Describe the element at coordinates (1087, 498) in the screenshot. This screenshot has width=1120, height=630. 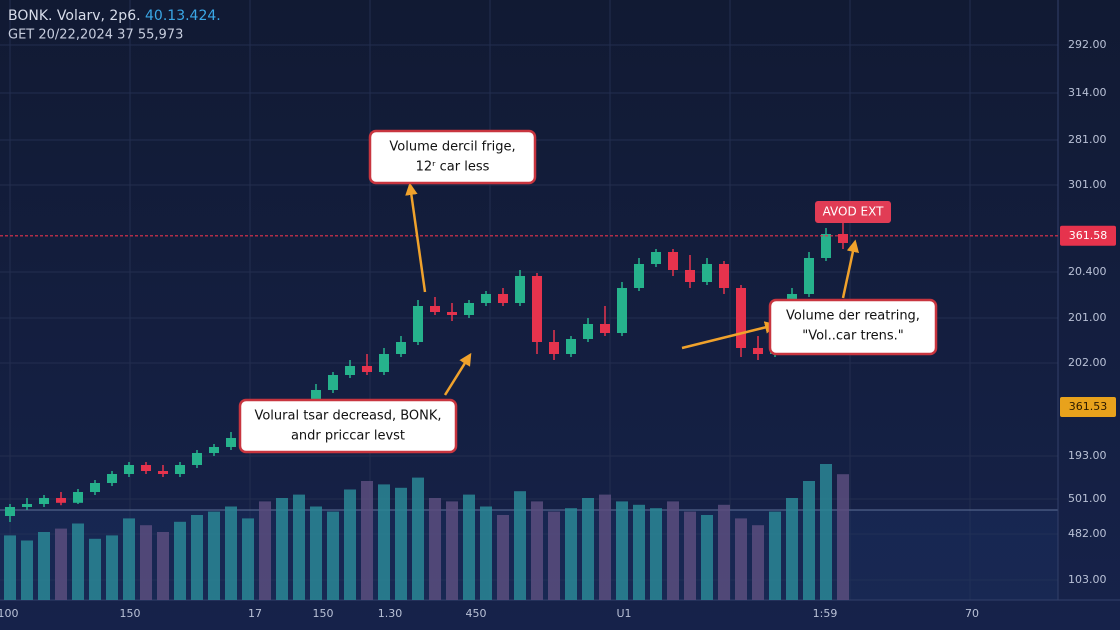
I see `y-tick-label: 501.00` at that location.